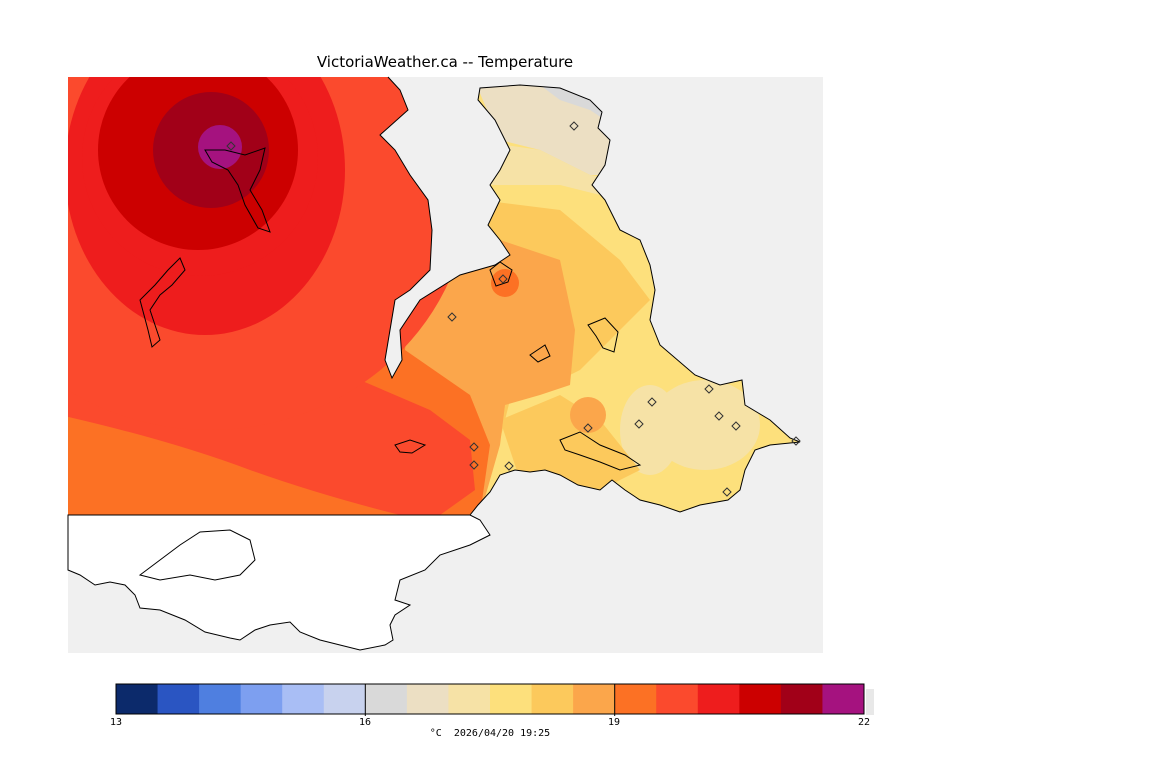 The image size is (1152, 768). What do you see at coordinates (279, 582) in the screenshot?
I see `southern-landmass` at bounding box center [279, 582].